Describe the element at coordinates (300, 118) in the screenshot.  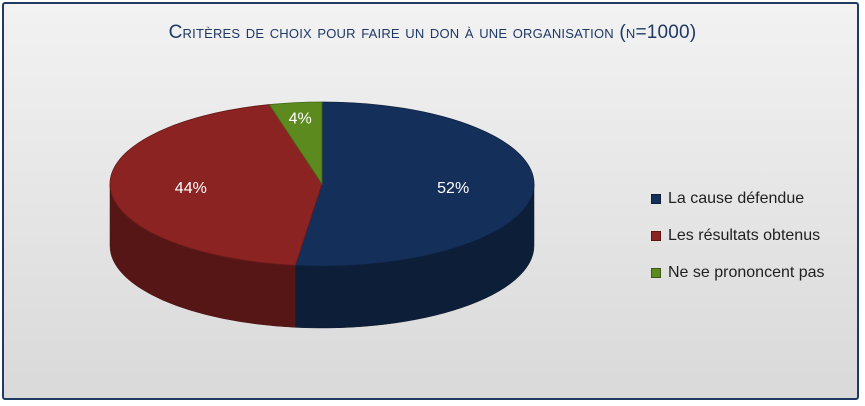
I see `data-label-2: 4%` at that location.